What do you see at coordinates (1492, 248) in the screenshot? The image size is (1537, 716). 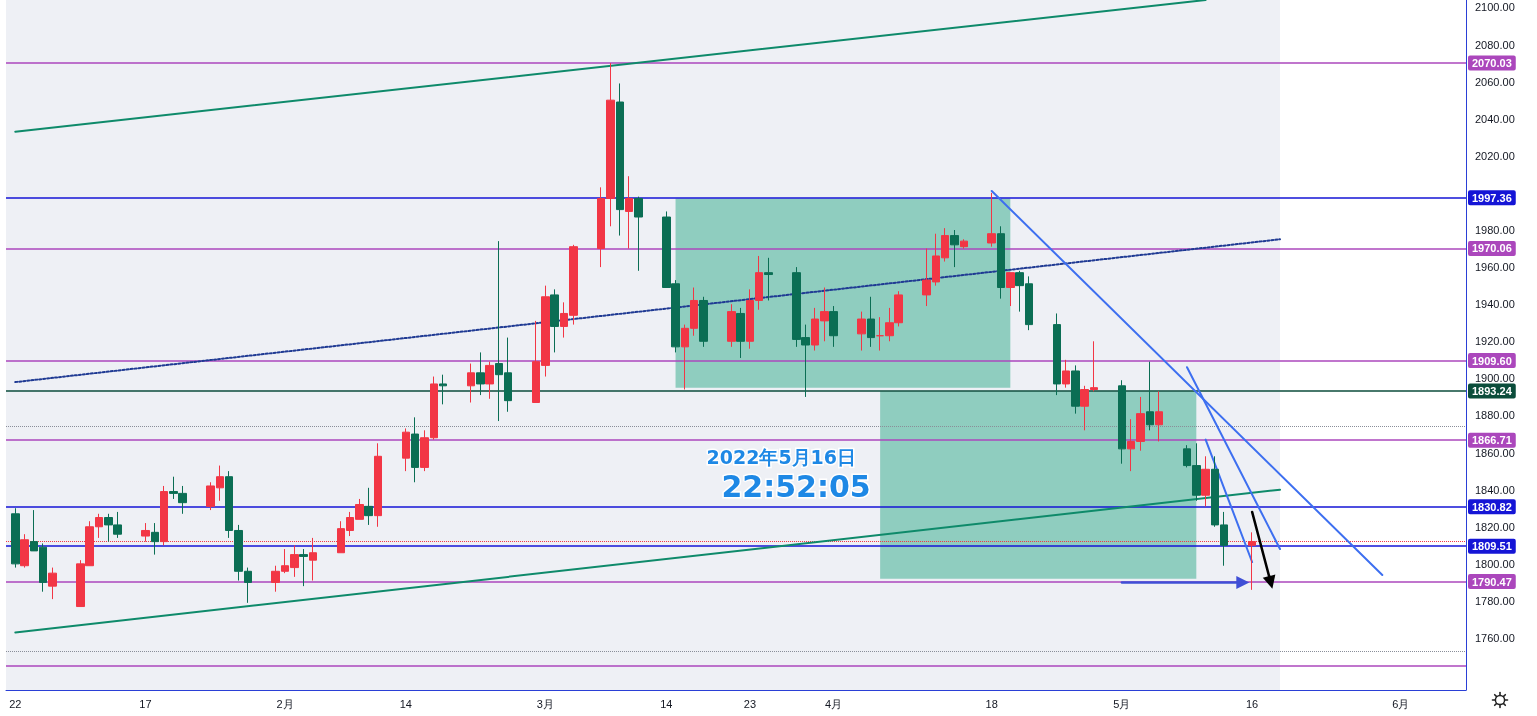 I see `ref-line-label: 1970.06` at bounding box center [1492, 248].